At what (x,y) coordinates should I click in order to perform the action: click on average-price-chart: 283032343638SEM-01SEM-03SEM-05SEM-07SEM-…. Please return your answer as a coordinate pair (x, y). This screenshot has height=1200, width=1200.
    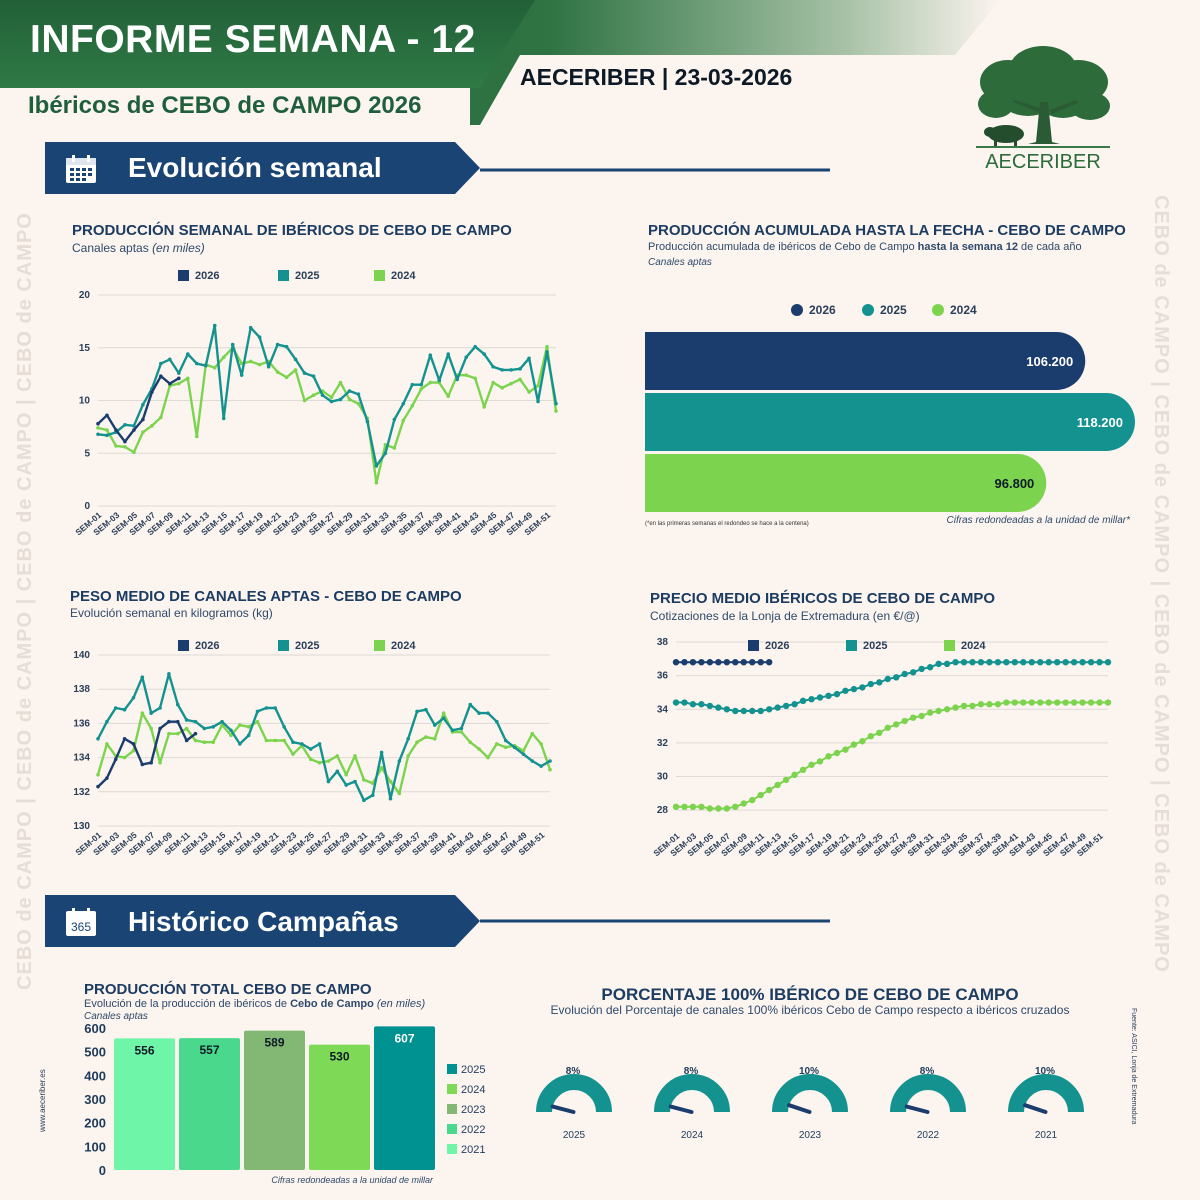
    Looking at the image, I should click on (881, 747).